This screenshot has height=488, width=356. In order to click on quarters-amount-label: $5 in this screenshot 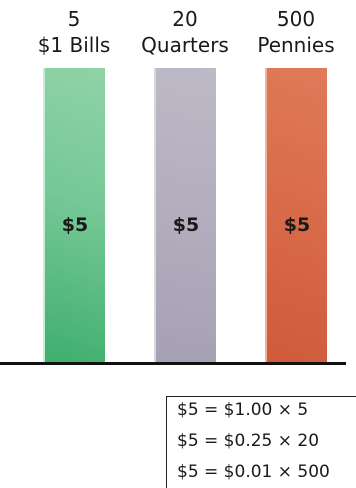, I will do `click(186, 225)`.